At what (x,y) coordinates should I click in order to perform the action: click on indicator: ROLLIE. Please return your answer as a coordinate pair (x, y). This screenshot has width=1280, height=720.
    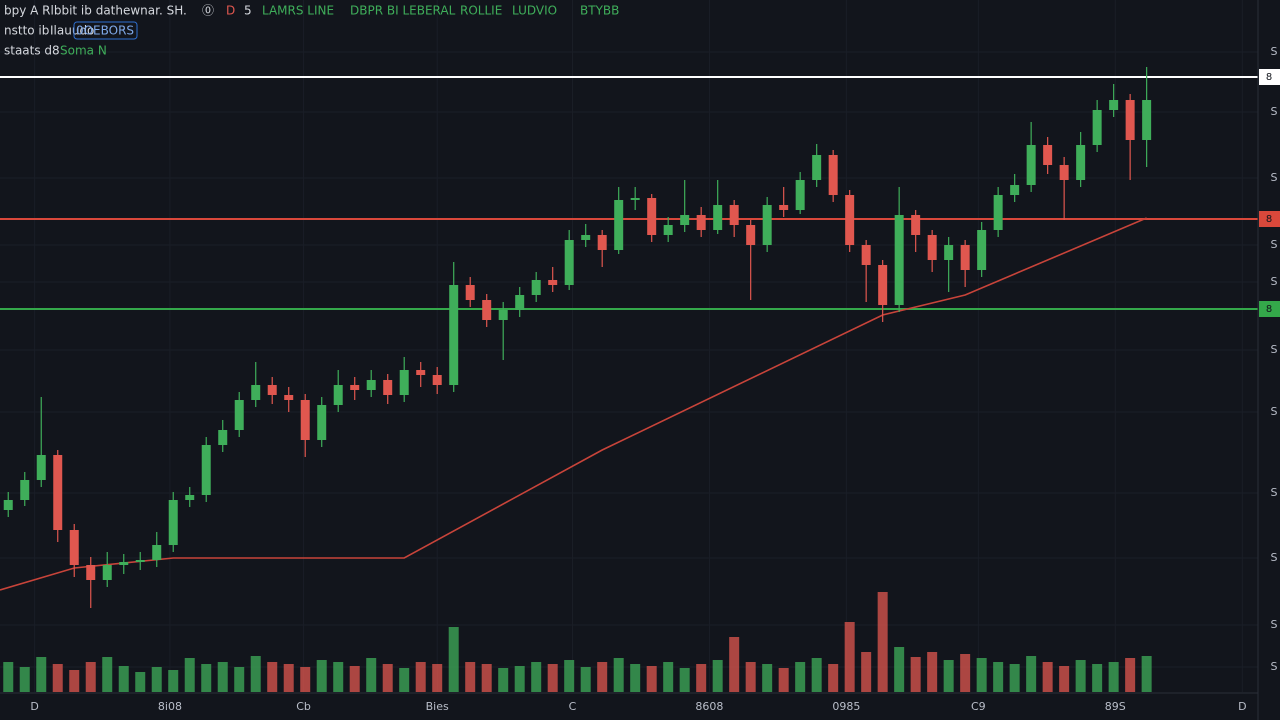
    Looking at the image, I should click on (481, 11).